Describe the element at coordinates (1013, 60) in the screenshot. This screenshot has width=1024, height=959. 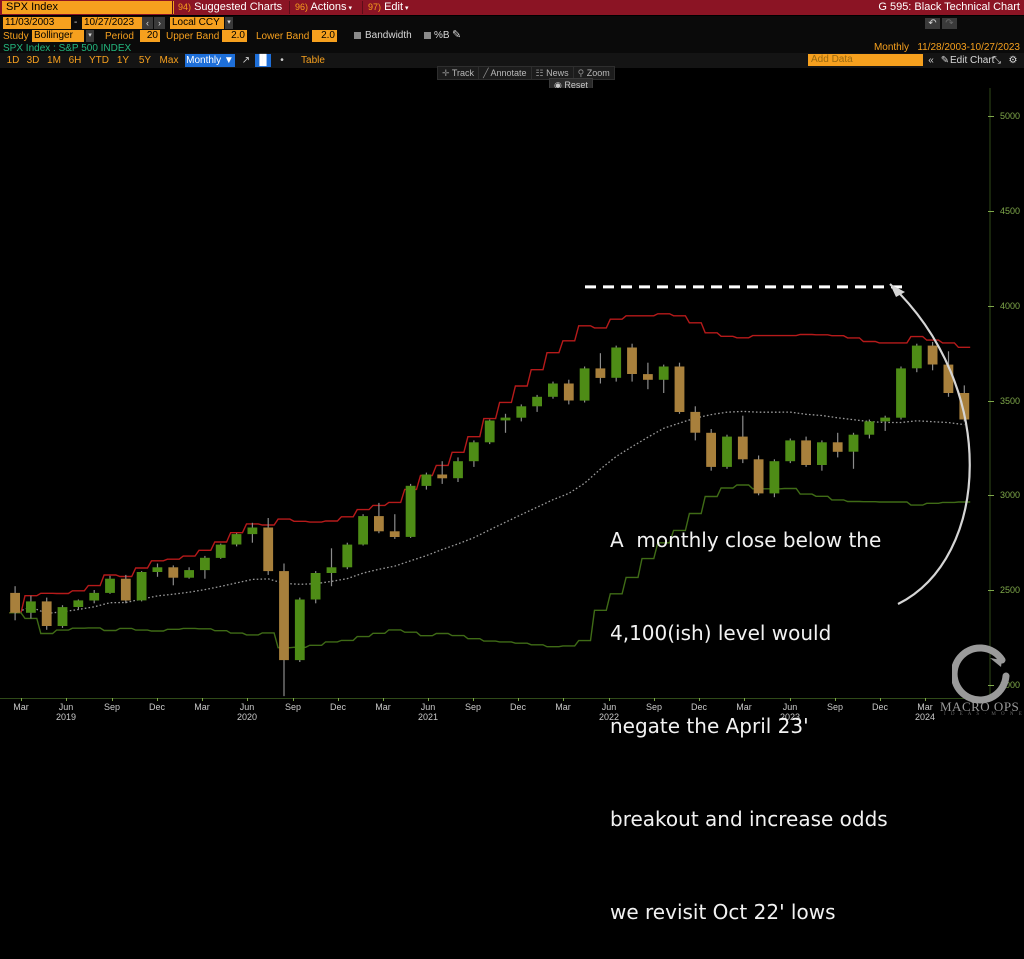
I see `settings-gear-icon: ⚙` at that location.